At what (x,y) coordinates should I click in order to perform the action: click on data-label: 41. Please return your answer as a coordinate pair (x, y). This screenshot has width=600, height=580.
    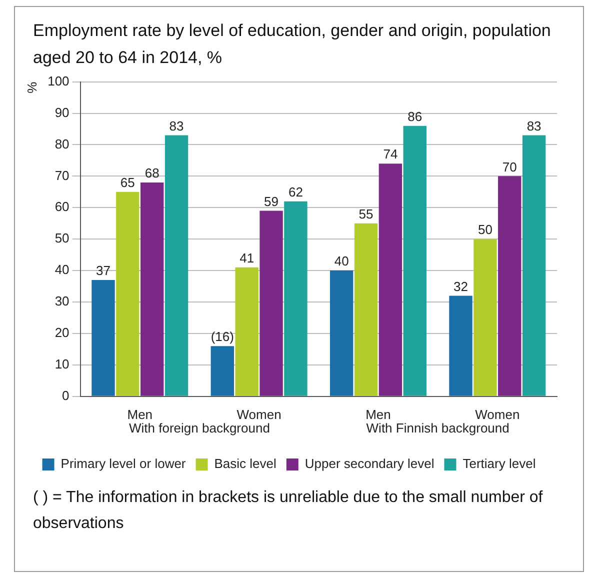
    Looking at the image, I should click on (247, 258).